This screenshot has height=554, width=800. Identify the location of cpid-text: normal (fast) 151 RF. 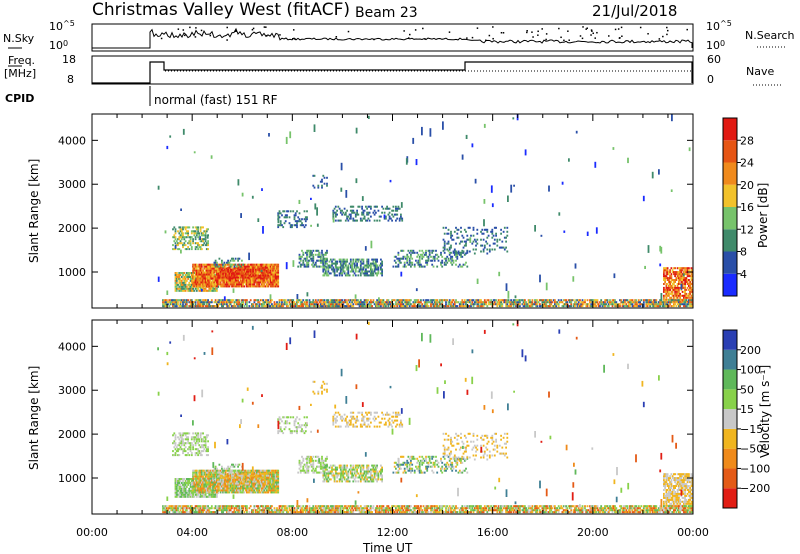
(216, 100).